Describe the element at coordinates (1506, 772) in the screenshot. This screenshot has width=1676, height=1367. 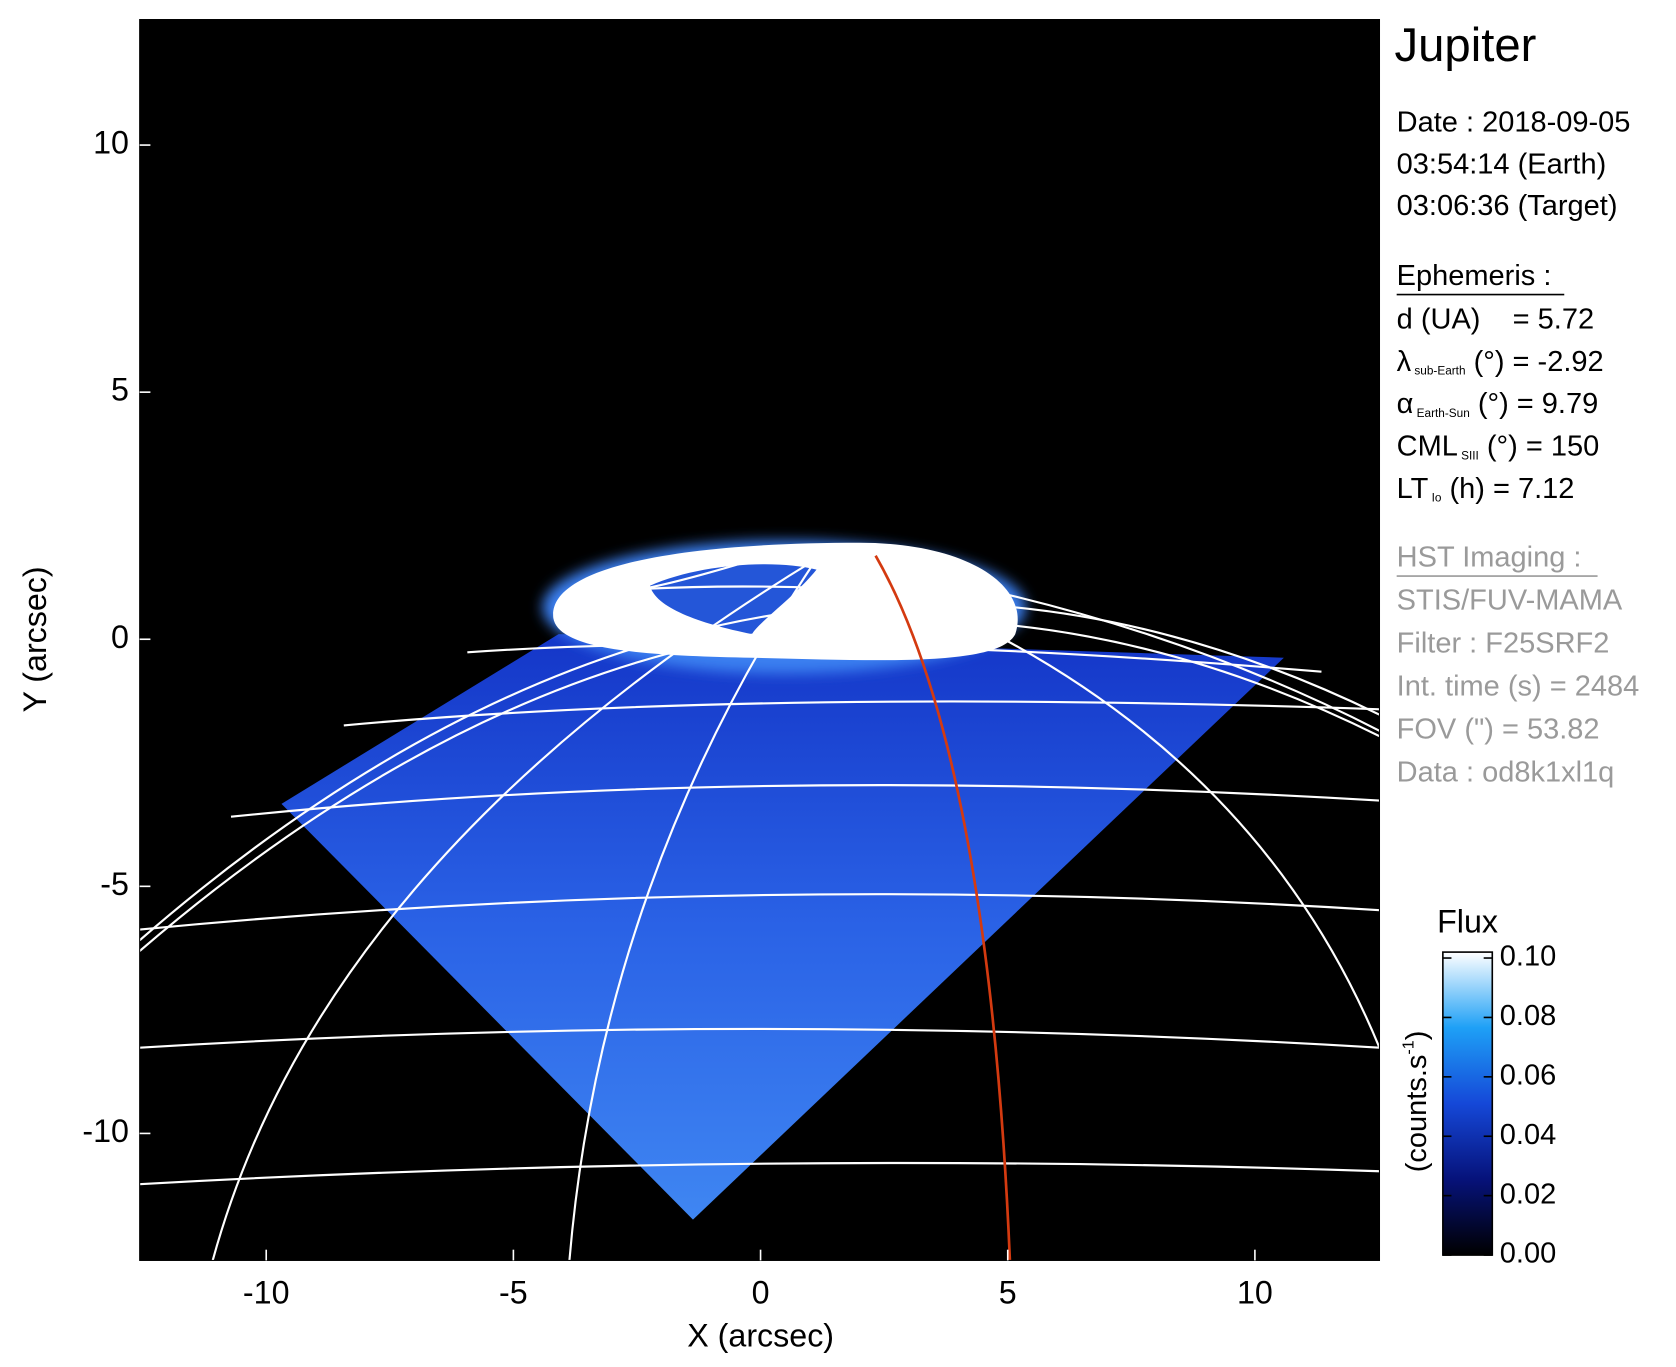
I see `imaging-row: Data : od8k1xl1q` at that location.